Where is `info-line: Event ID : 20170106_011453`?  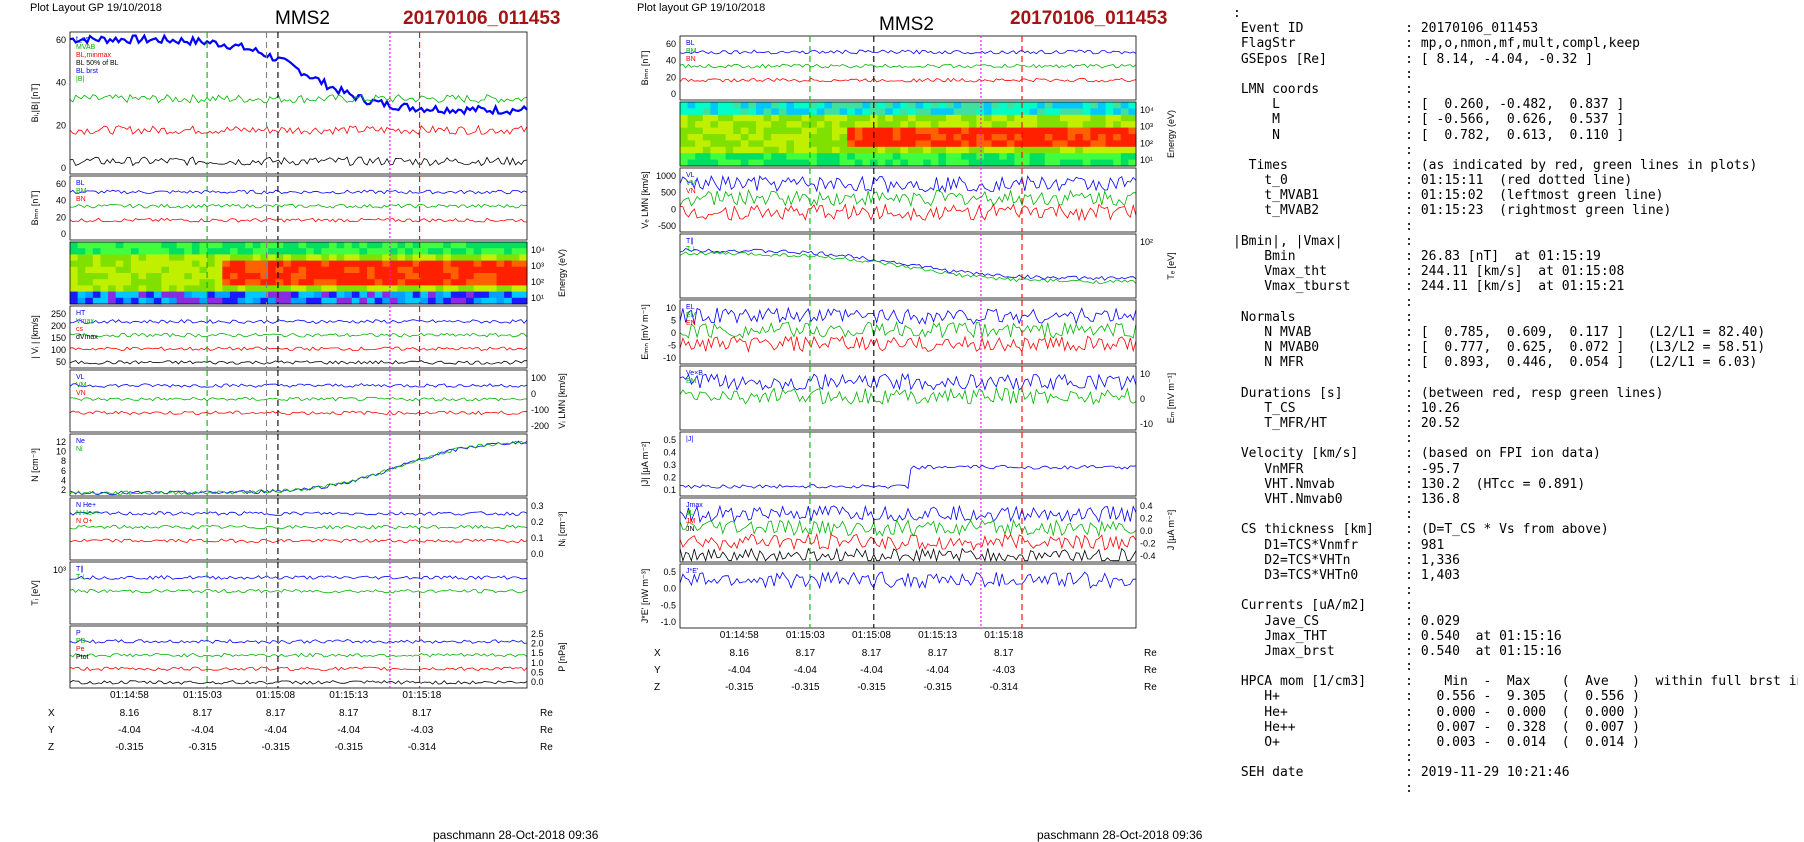 info-line: Event ID : 20170106_011453 is located at coordinates (1386, 29).